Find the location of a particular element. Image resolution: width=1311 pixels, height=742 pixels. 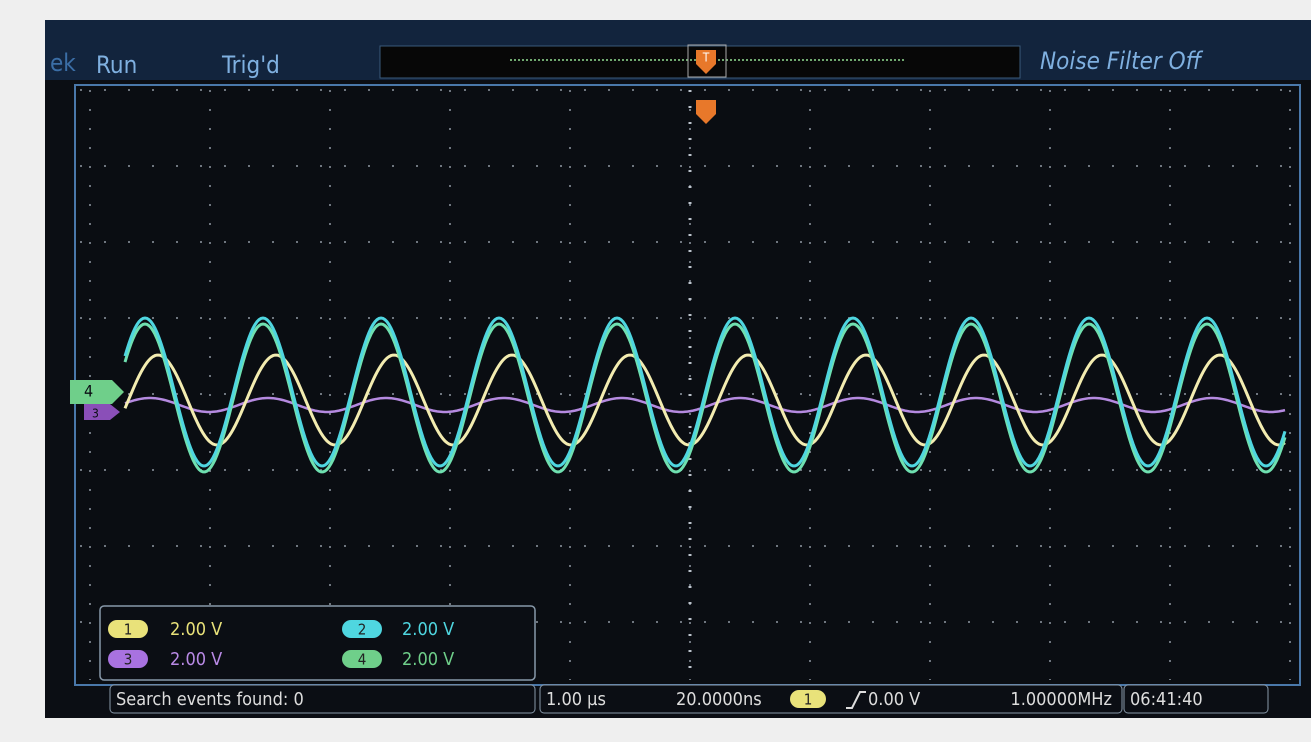

ch2-badge is located at coordinates (362, 629).